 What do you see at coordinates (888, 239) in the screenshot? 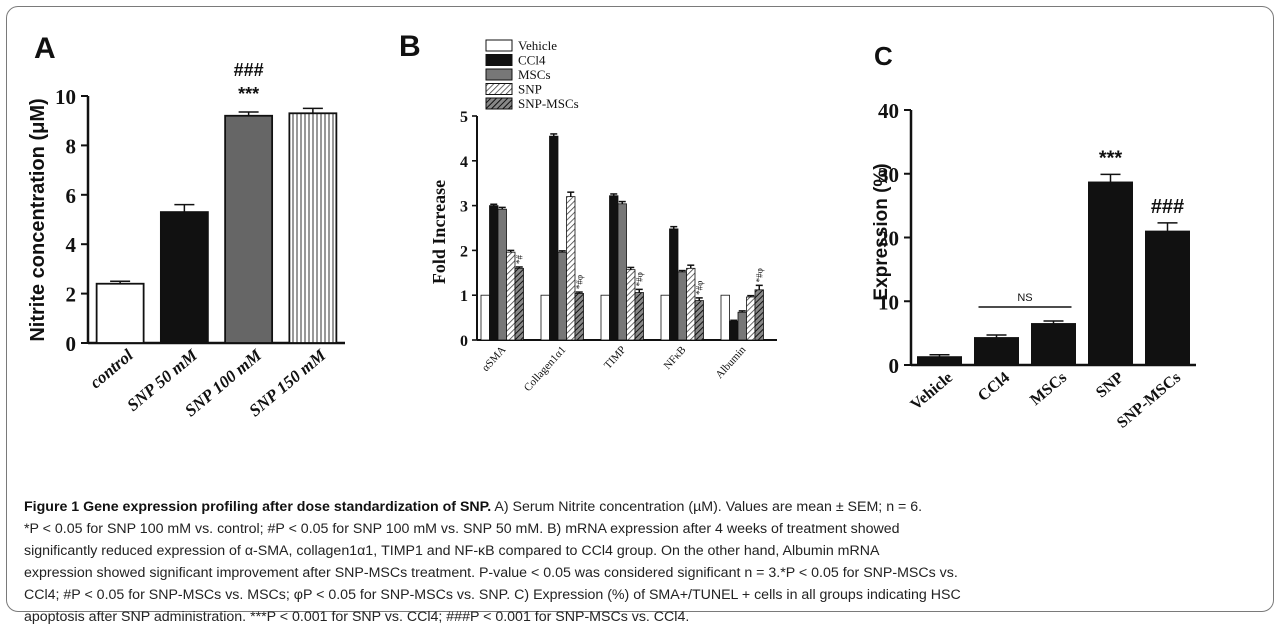
I see `panel-c-y-tick-label: 20` at bounding box center [888, 239].